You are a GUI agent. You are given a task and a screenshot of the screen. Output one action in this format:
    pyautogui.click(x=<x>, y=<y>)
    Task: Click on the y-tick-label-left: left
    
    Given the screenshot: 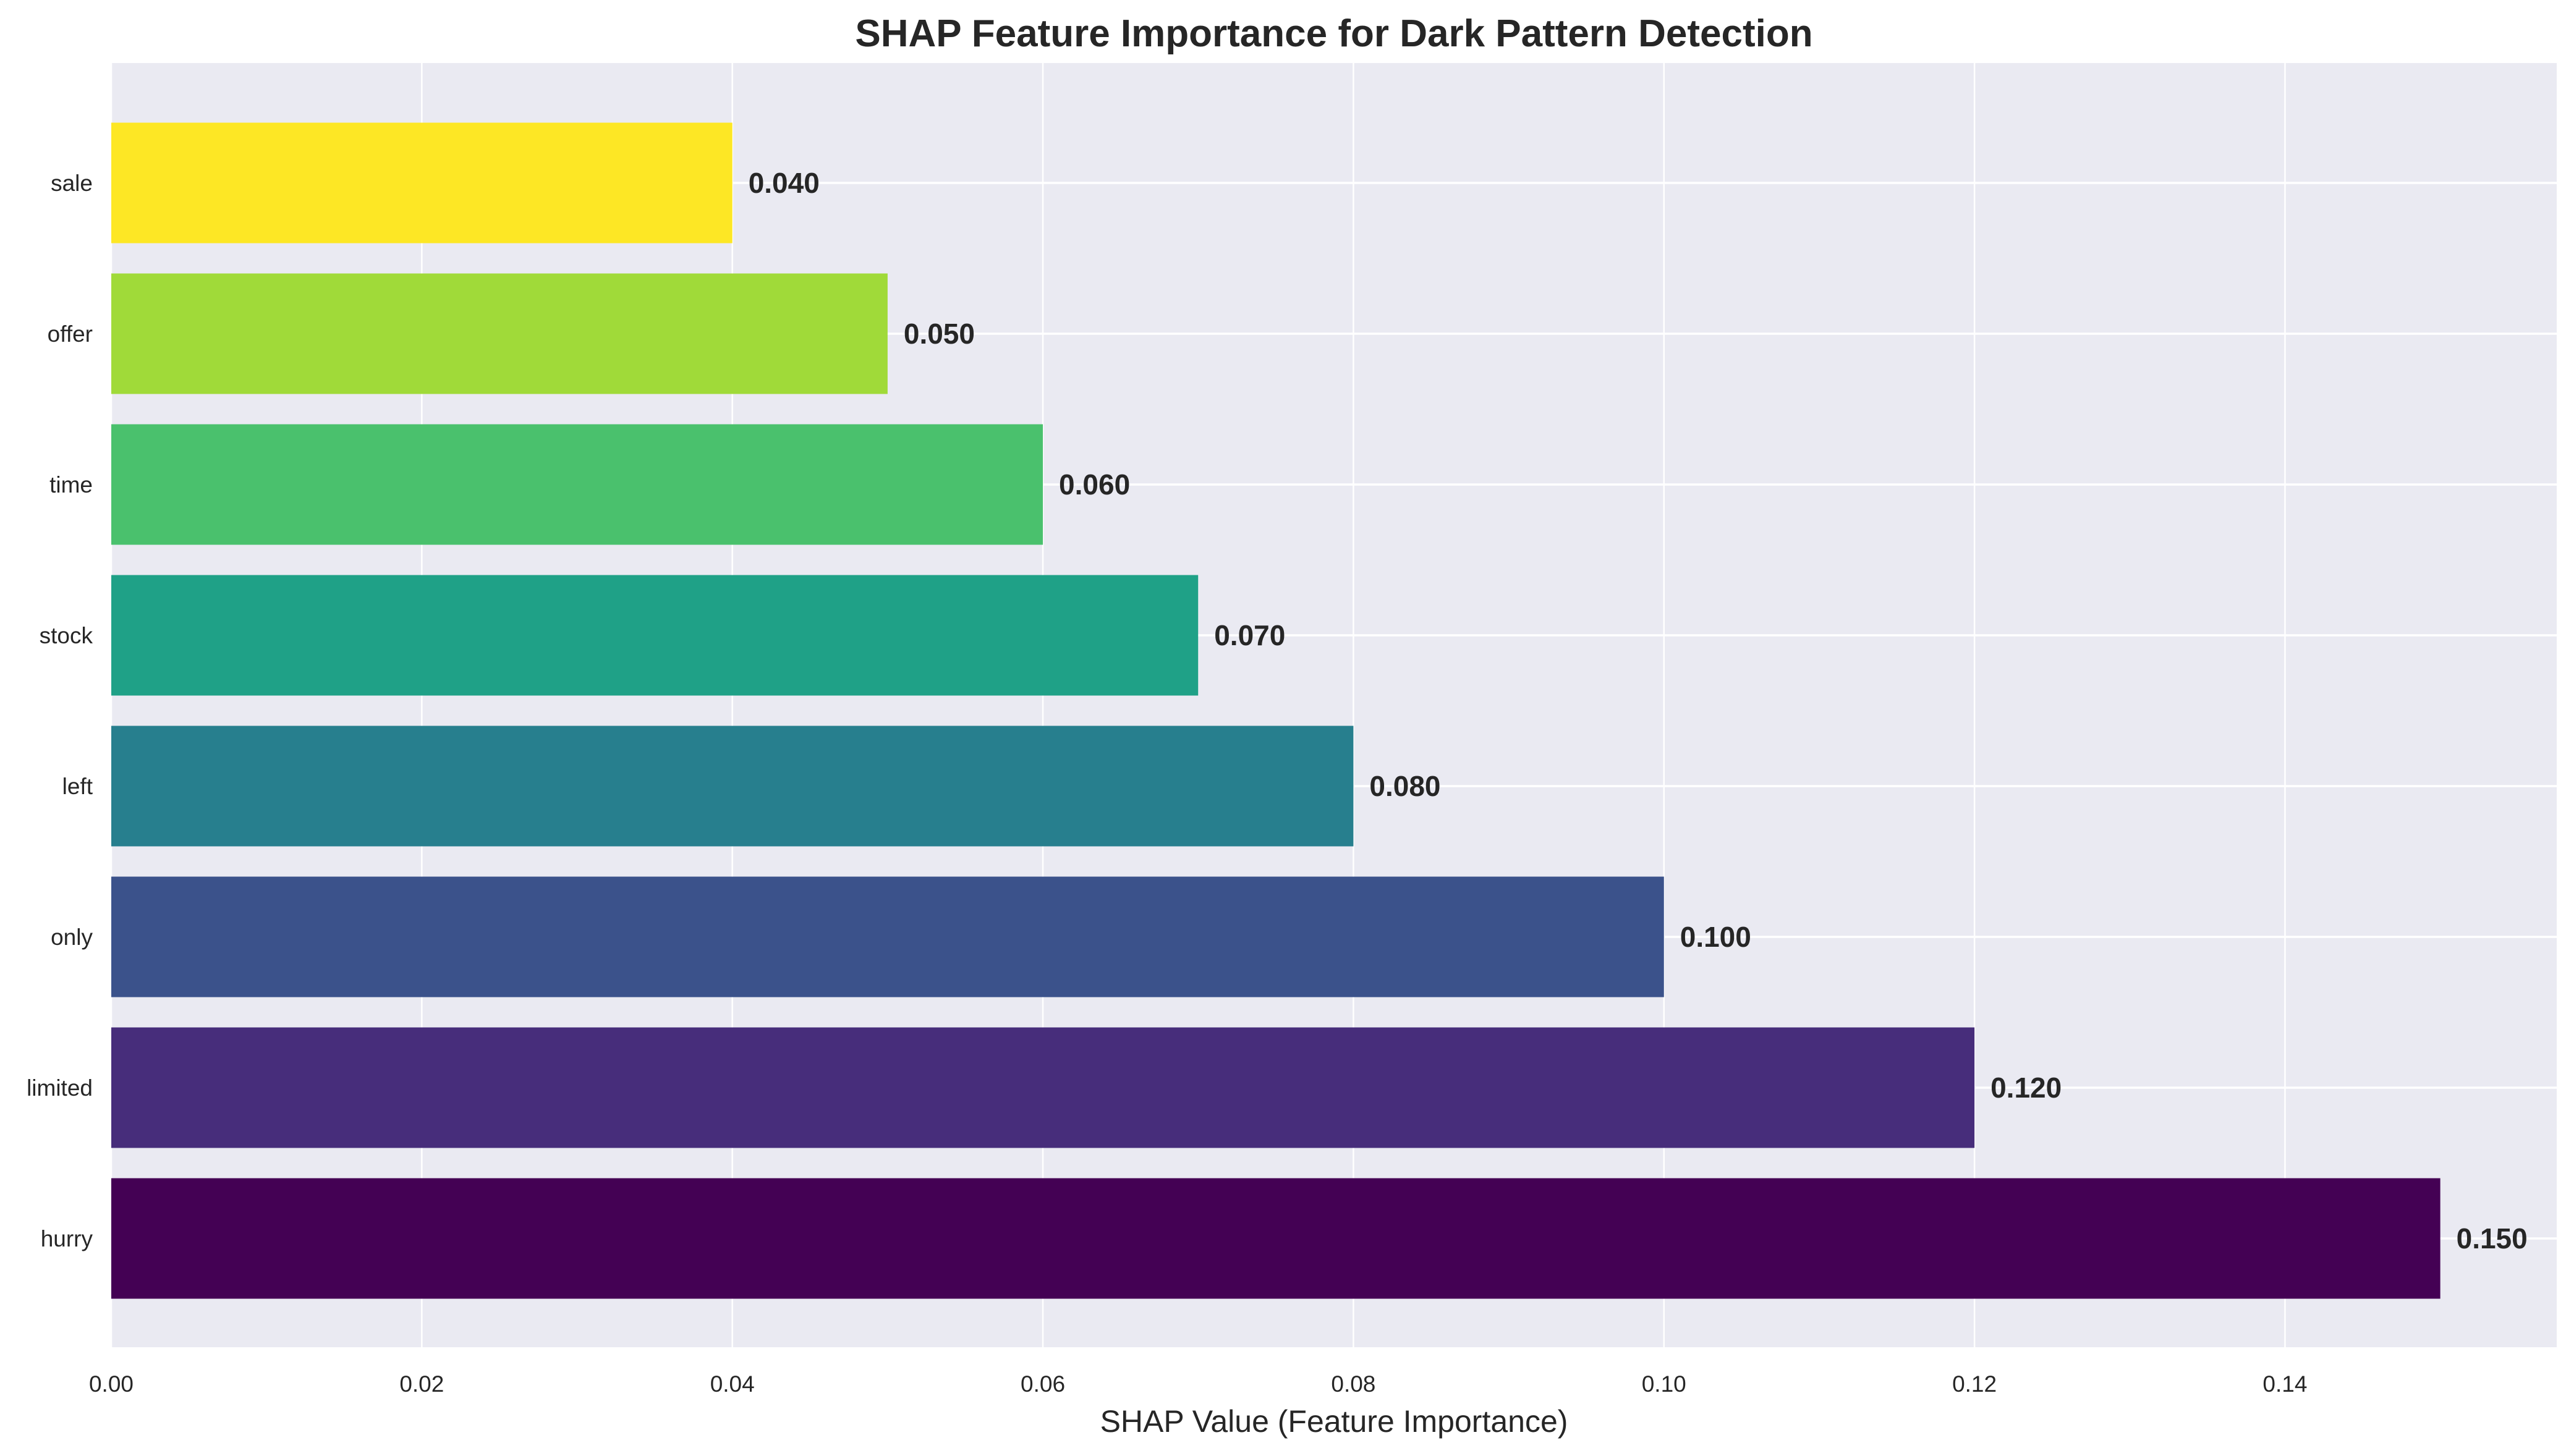 What is the action you would take?
    pyautogui.click(x=77, y=786)
    